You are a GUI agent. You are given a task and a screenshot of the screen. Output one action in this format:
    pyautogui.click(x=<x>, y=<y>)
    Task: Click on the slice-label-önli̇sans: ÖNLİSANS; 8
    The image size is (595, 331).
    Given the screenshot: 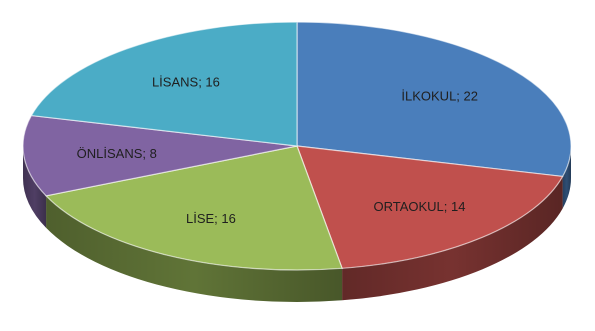 What is the action you would take?
    pyautogui.click(x=117, y=153)
    